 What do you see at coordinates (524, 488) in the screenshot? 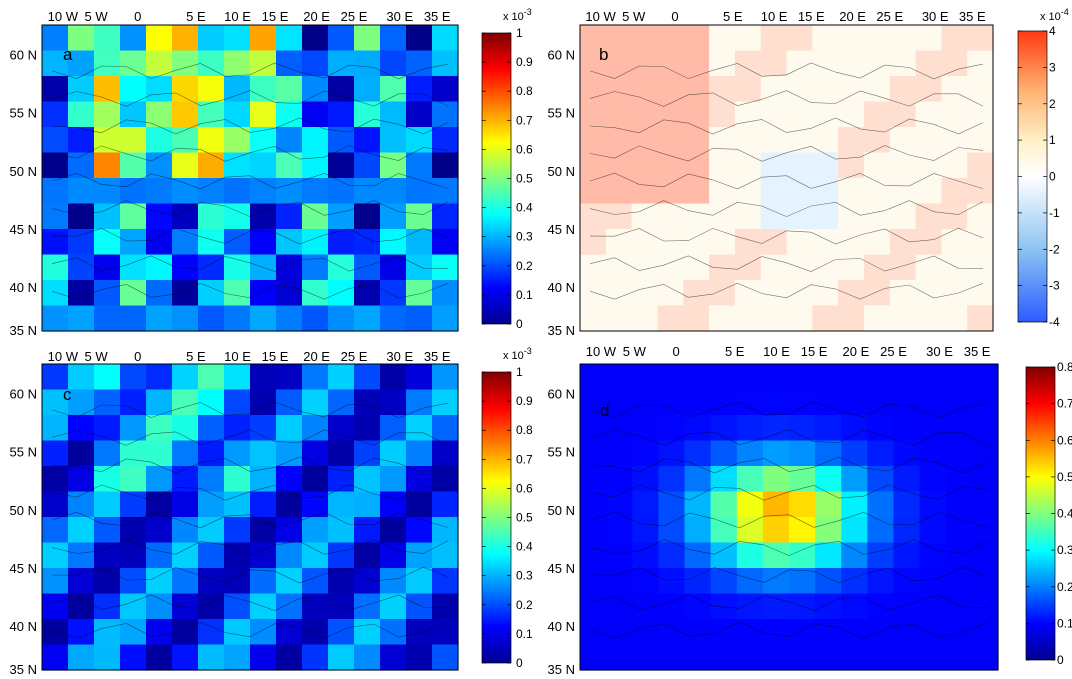
I see `colorbar-tick-label: 0.6` at bounding box center [524, 488].